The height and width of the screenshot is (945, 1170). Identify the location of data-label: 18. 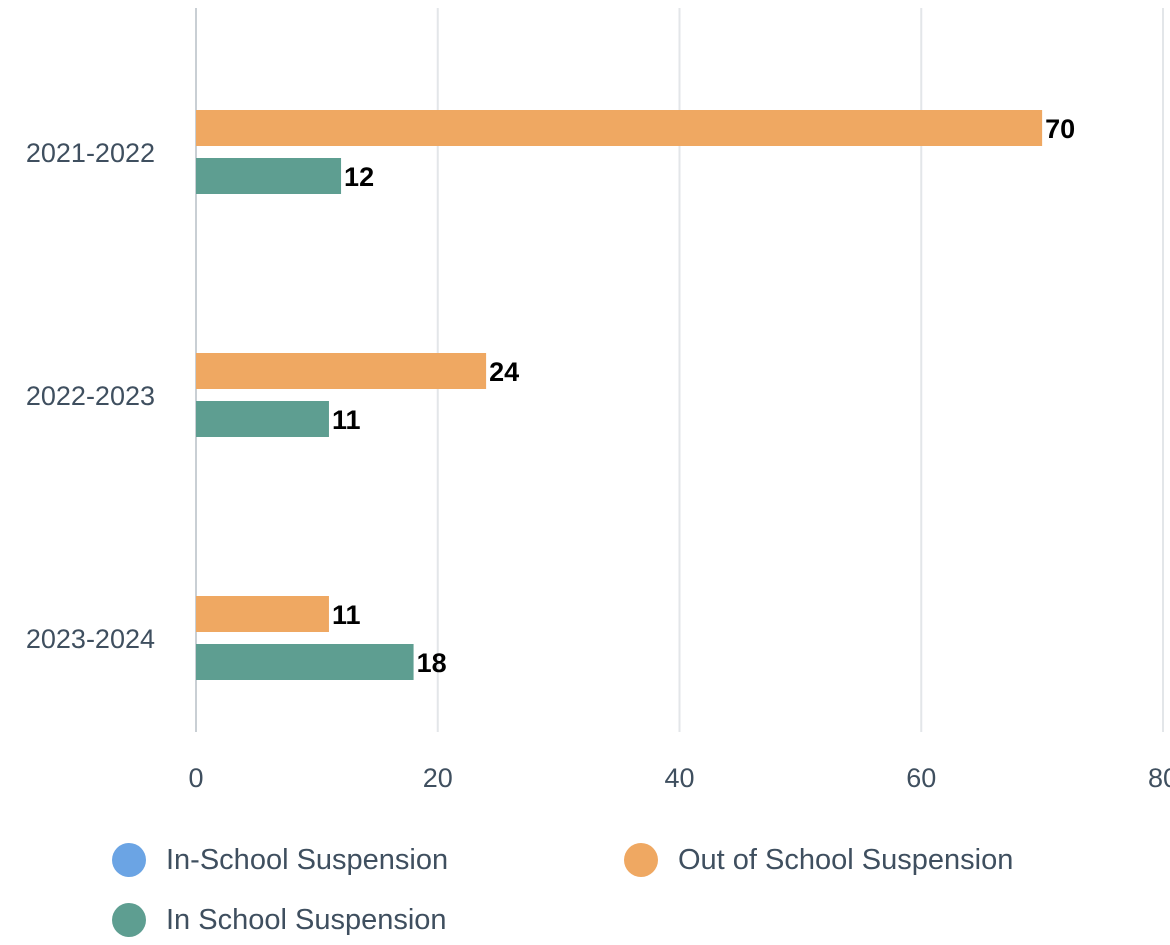
(432, 663).